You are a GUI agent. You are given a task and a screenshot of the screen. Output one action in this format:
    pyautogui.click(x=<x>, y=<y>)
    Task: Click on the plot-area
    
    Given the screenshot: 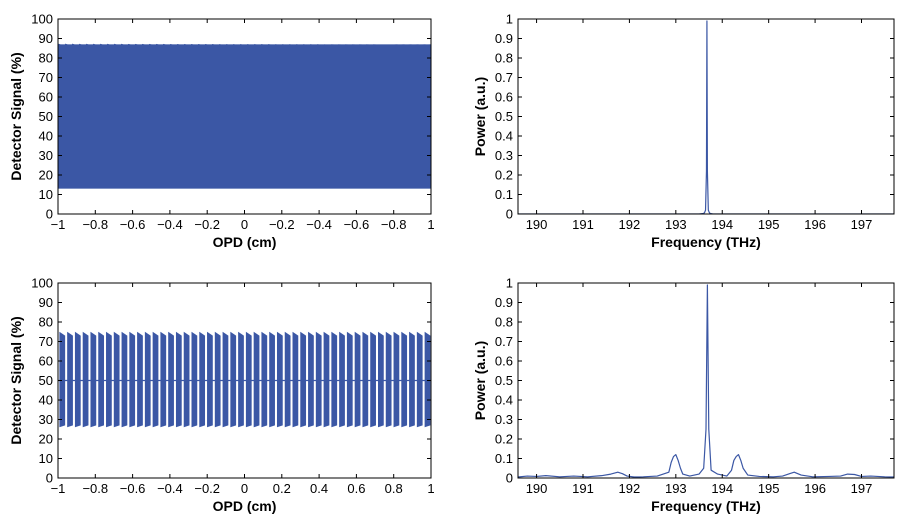 What is the action you would take?
    pyautogui.click(x=244, y=379)
    